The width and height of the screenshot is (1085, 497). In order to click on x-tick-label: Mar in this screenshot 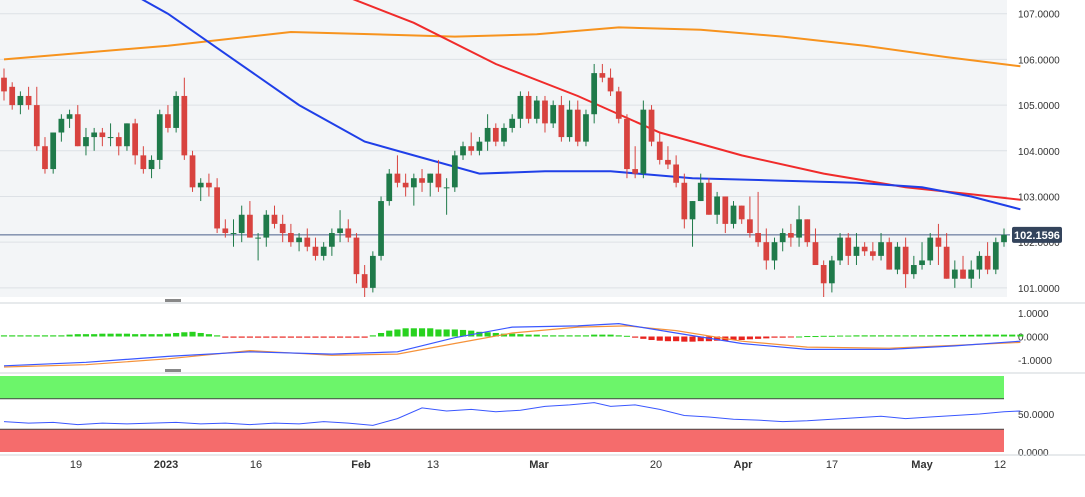, I will do `click(539, 465)`.